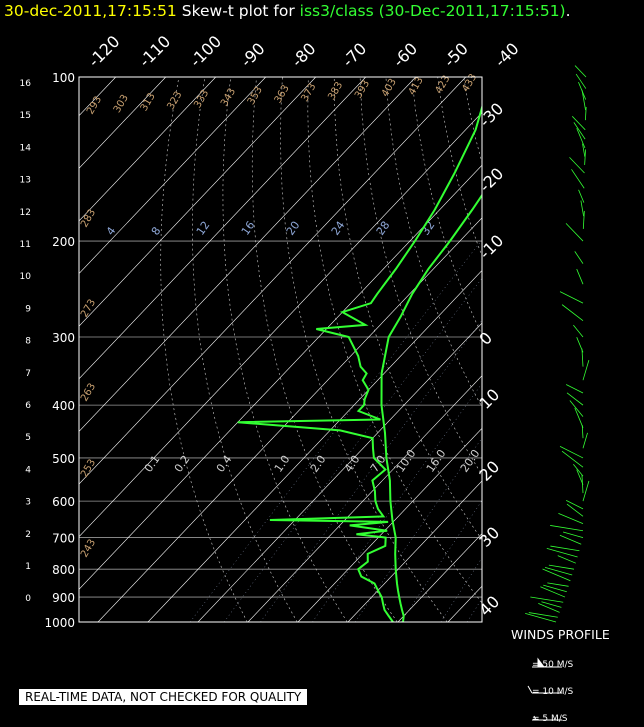 The image size is (644, 727). What do you see at coordinates (25, 116) in the screenshot?
I see `height-tick-label: 15` at bounding box center [25, 116].